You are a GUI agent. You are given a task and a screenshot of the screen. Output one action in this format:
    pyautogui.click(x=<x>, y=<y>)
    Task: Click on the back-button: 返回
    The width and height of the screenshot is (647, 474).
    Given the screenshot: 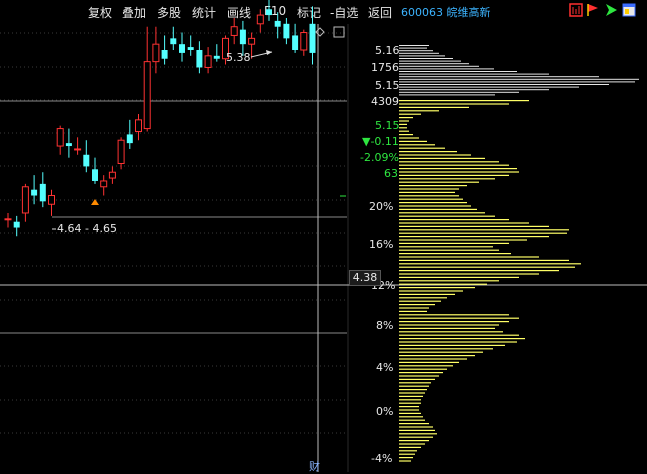 What is the action you would take?
    pyautogui.click(x=380, y=13)
    